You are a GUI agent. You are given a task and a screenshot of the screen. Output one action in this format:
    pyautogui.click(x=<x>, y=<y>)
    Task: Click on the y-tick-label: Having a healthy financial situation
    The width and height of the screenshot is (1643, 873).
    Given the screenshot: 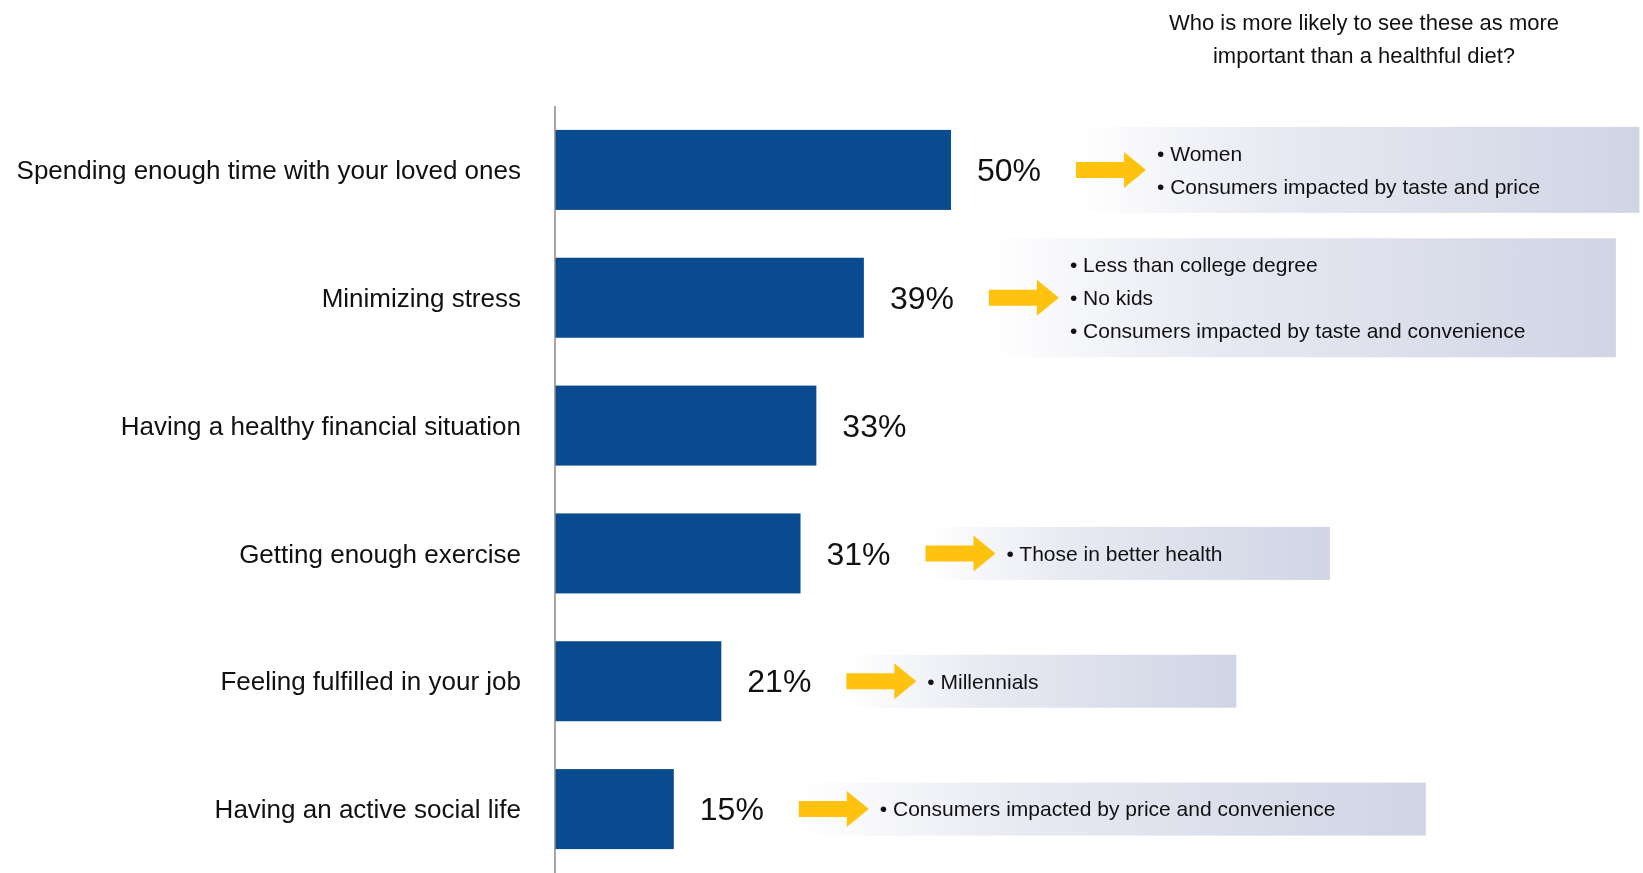 What is the action you would take?
    pyautogui.click(x=320, y=425)
    